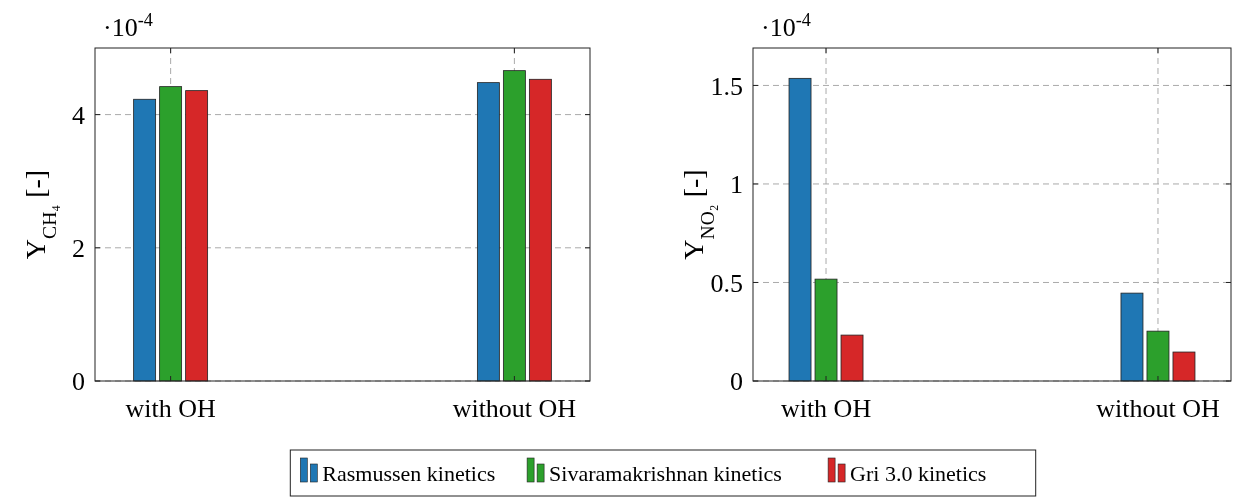  Describe the element at coordinates (409, 473) in the screenshot. I see `legend-label: Rasmussen kinetics` at that location.